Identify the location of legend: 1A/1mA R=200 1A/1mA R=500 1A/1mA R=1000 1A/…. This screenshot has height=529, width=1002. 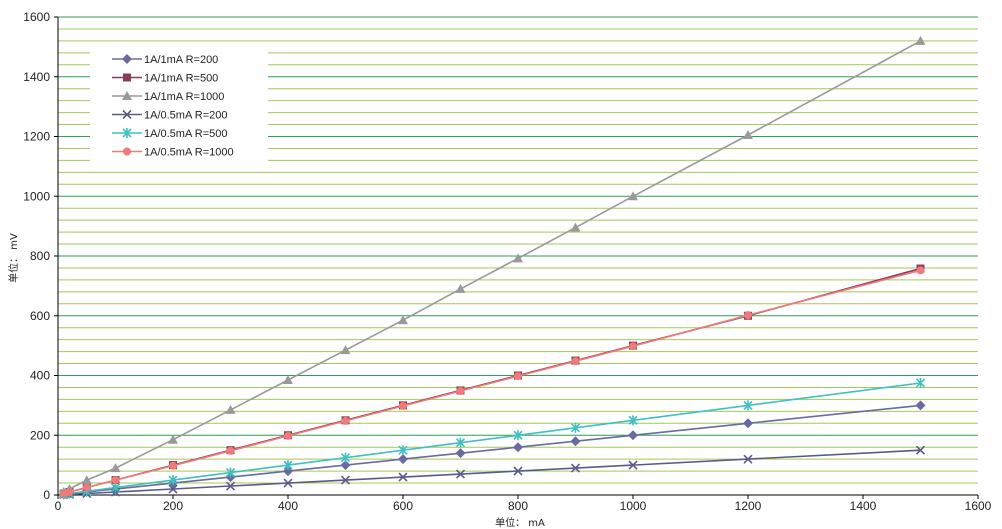
(179, 106).